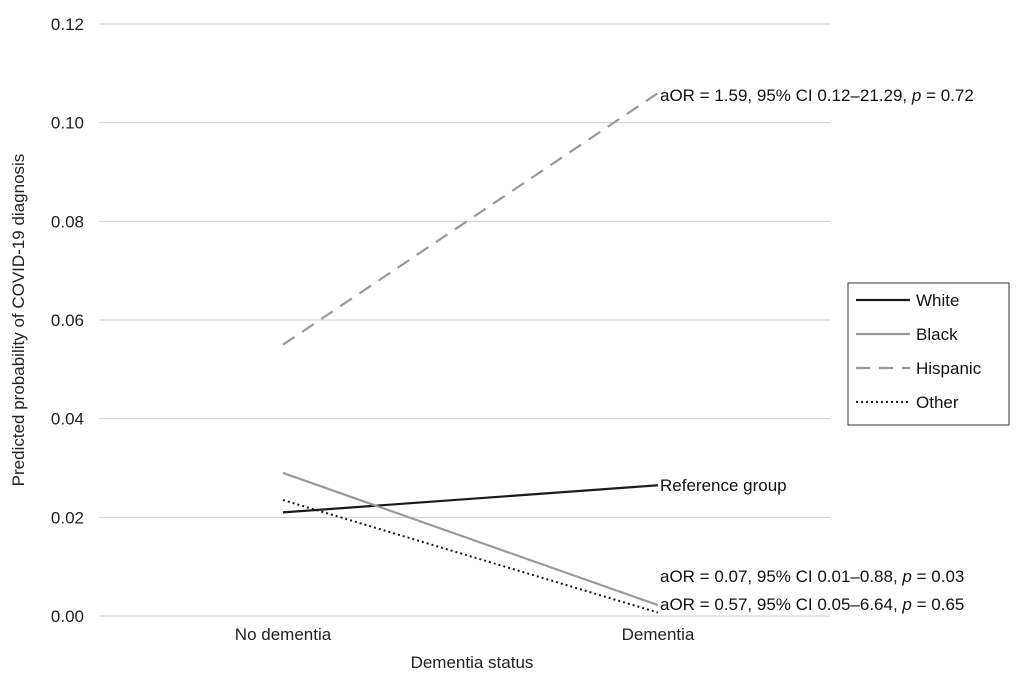 The image size is (1018, 675). What do you see at coordinates (283, 634) in the screenshot?
I see `x-tick-label: No dementia` at bounding box center [283, 634].